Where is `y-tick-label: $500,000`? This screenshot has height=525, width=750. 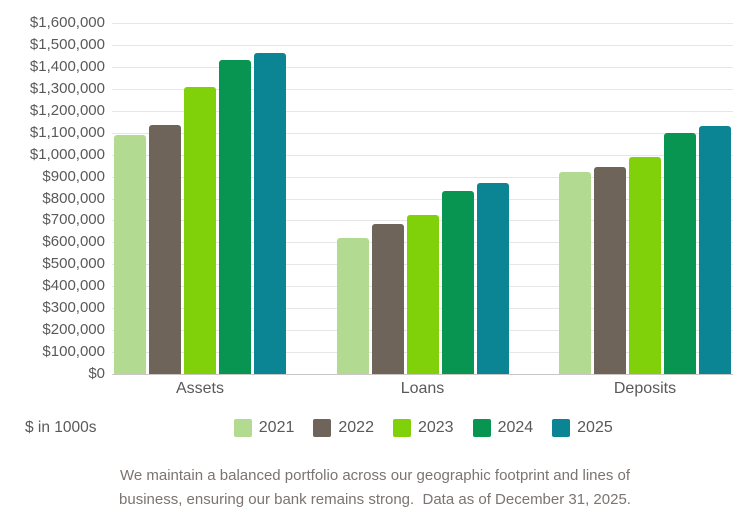 y-tick-label: $500,000 is located at coordinates (73, 264).